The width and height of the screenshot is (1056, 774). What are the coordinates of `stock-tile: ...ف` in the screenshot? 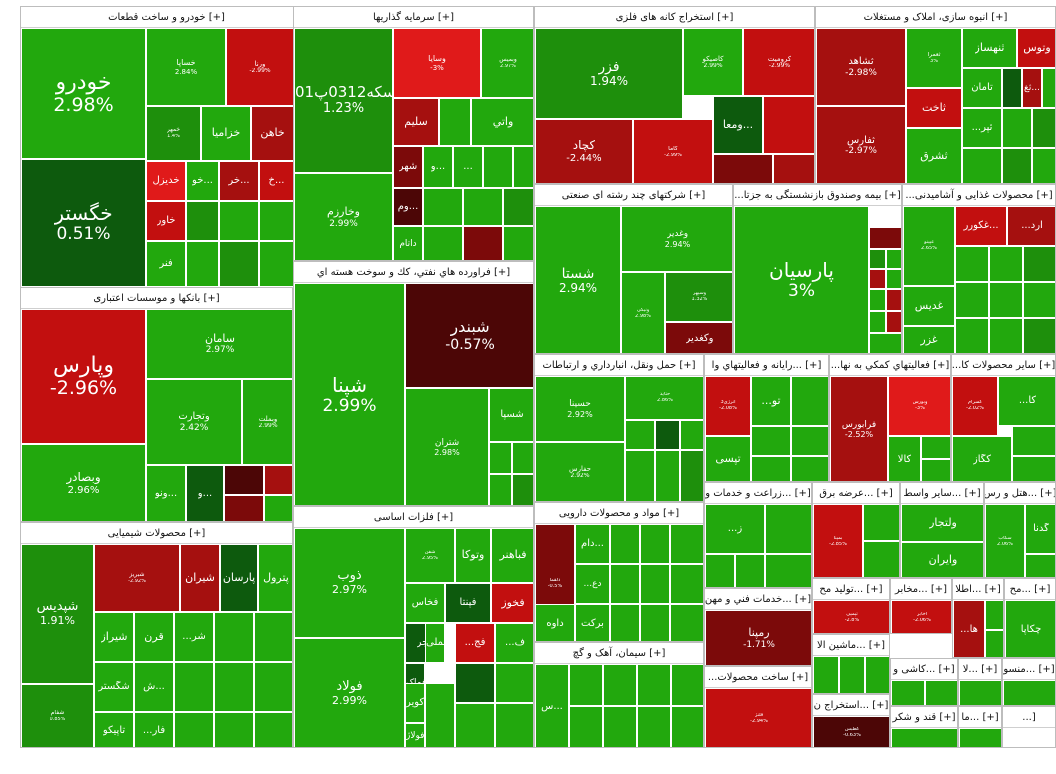 It's located at (514, 643).